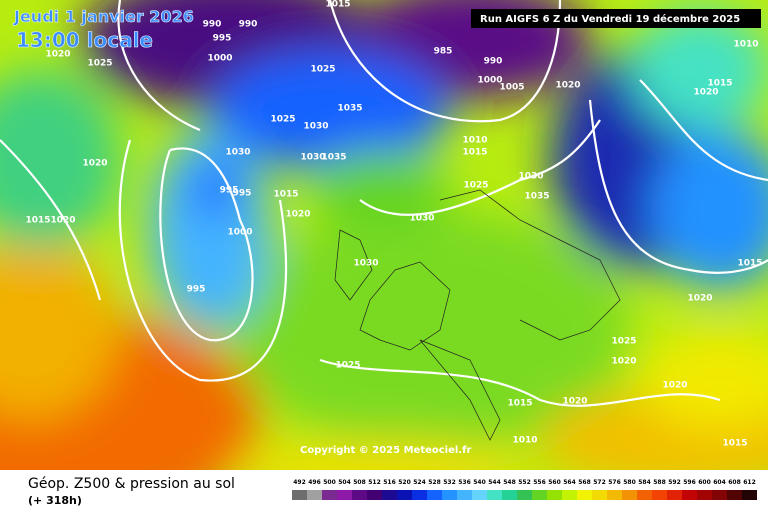  I want to click on colorbar-label: 500, so click(329, 482).